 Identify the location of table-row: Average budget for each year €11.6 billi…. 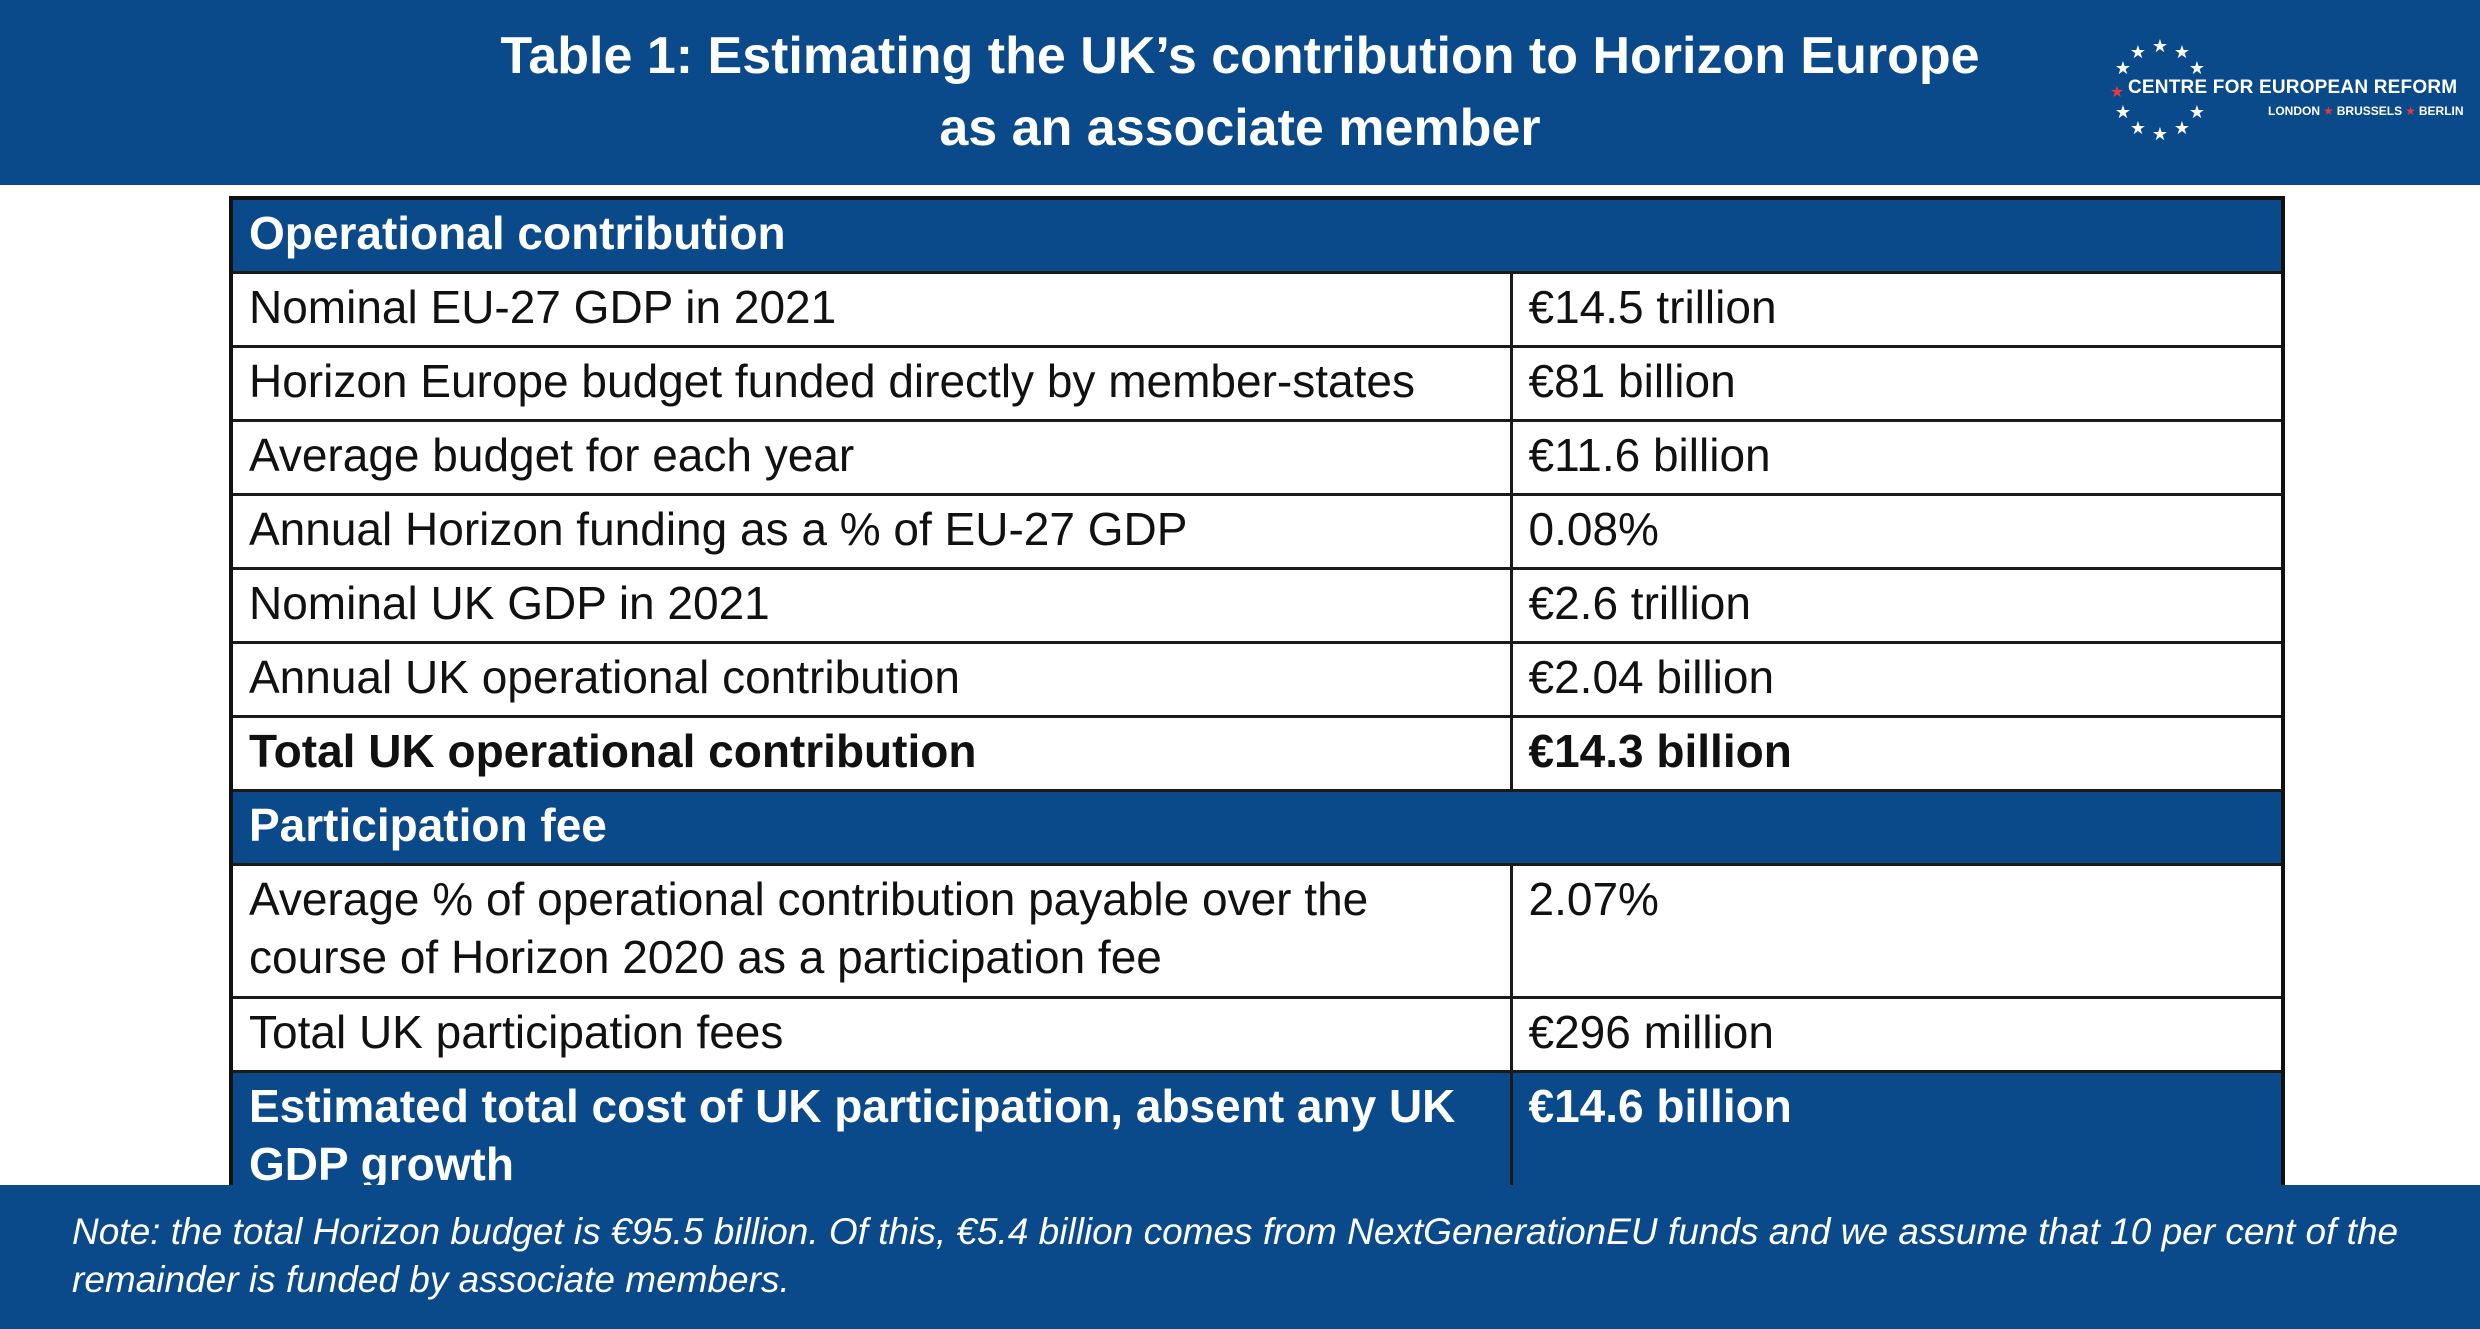
(1257, 457).